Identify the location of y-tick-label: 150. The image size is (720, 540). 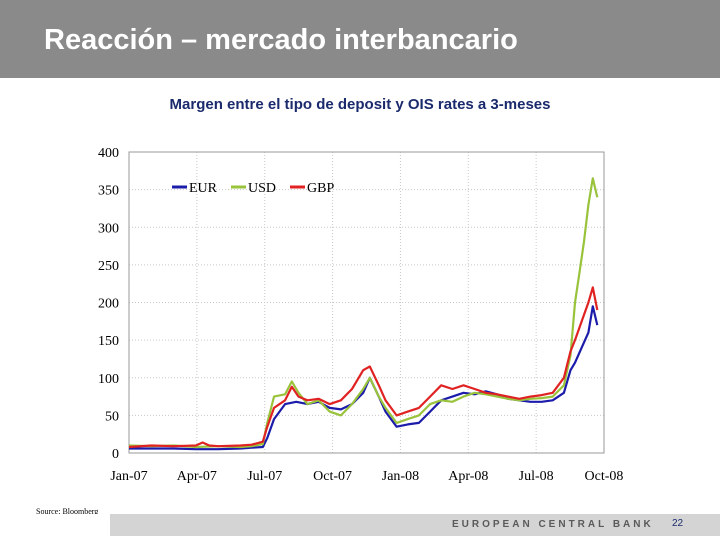
(108, 341).